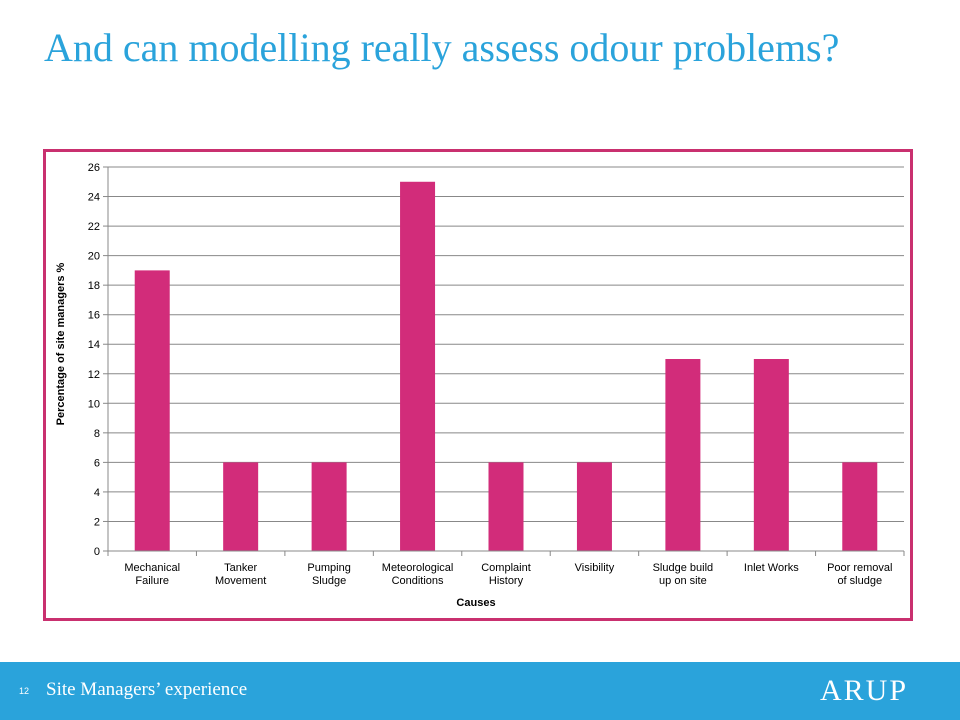 The image size is (960, 720). What do you see at coordinates (152, 574) in the screenshot?
I see `x-tick-label: Mechanical Failure` at bounding box center [152, 574].